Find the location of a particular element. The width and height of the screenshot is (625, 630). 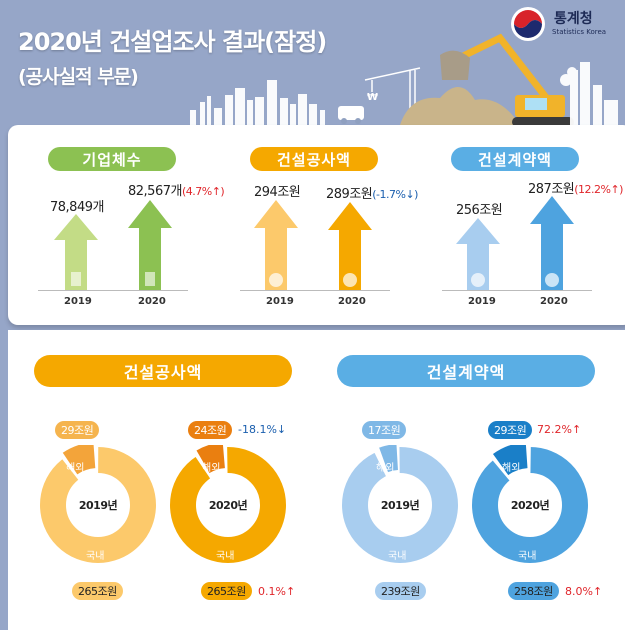

domestic-value-bubble: 239조원 is located at coordinates (400, 591).